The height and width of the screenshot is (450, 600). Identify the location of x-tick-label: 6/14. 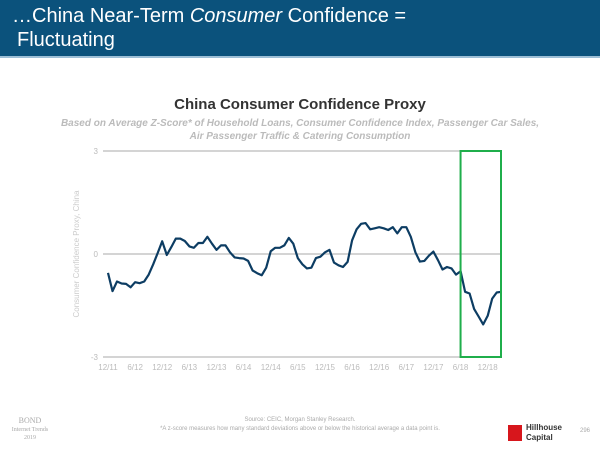
(244, 367).